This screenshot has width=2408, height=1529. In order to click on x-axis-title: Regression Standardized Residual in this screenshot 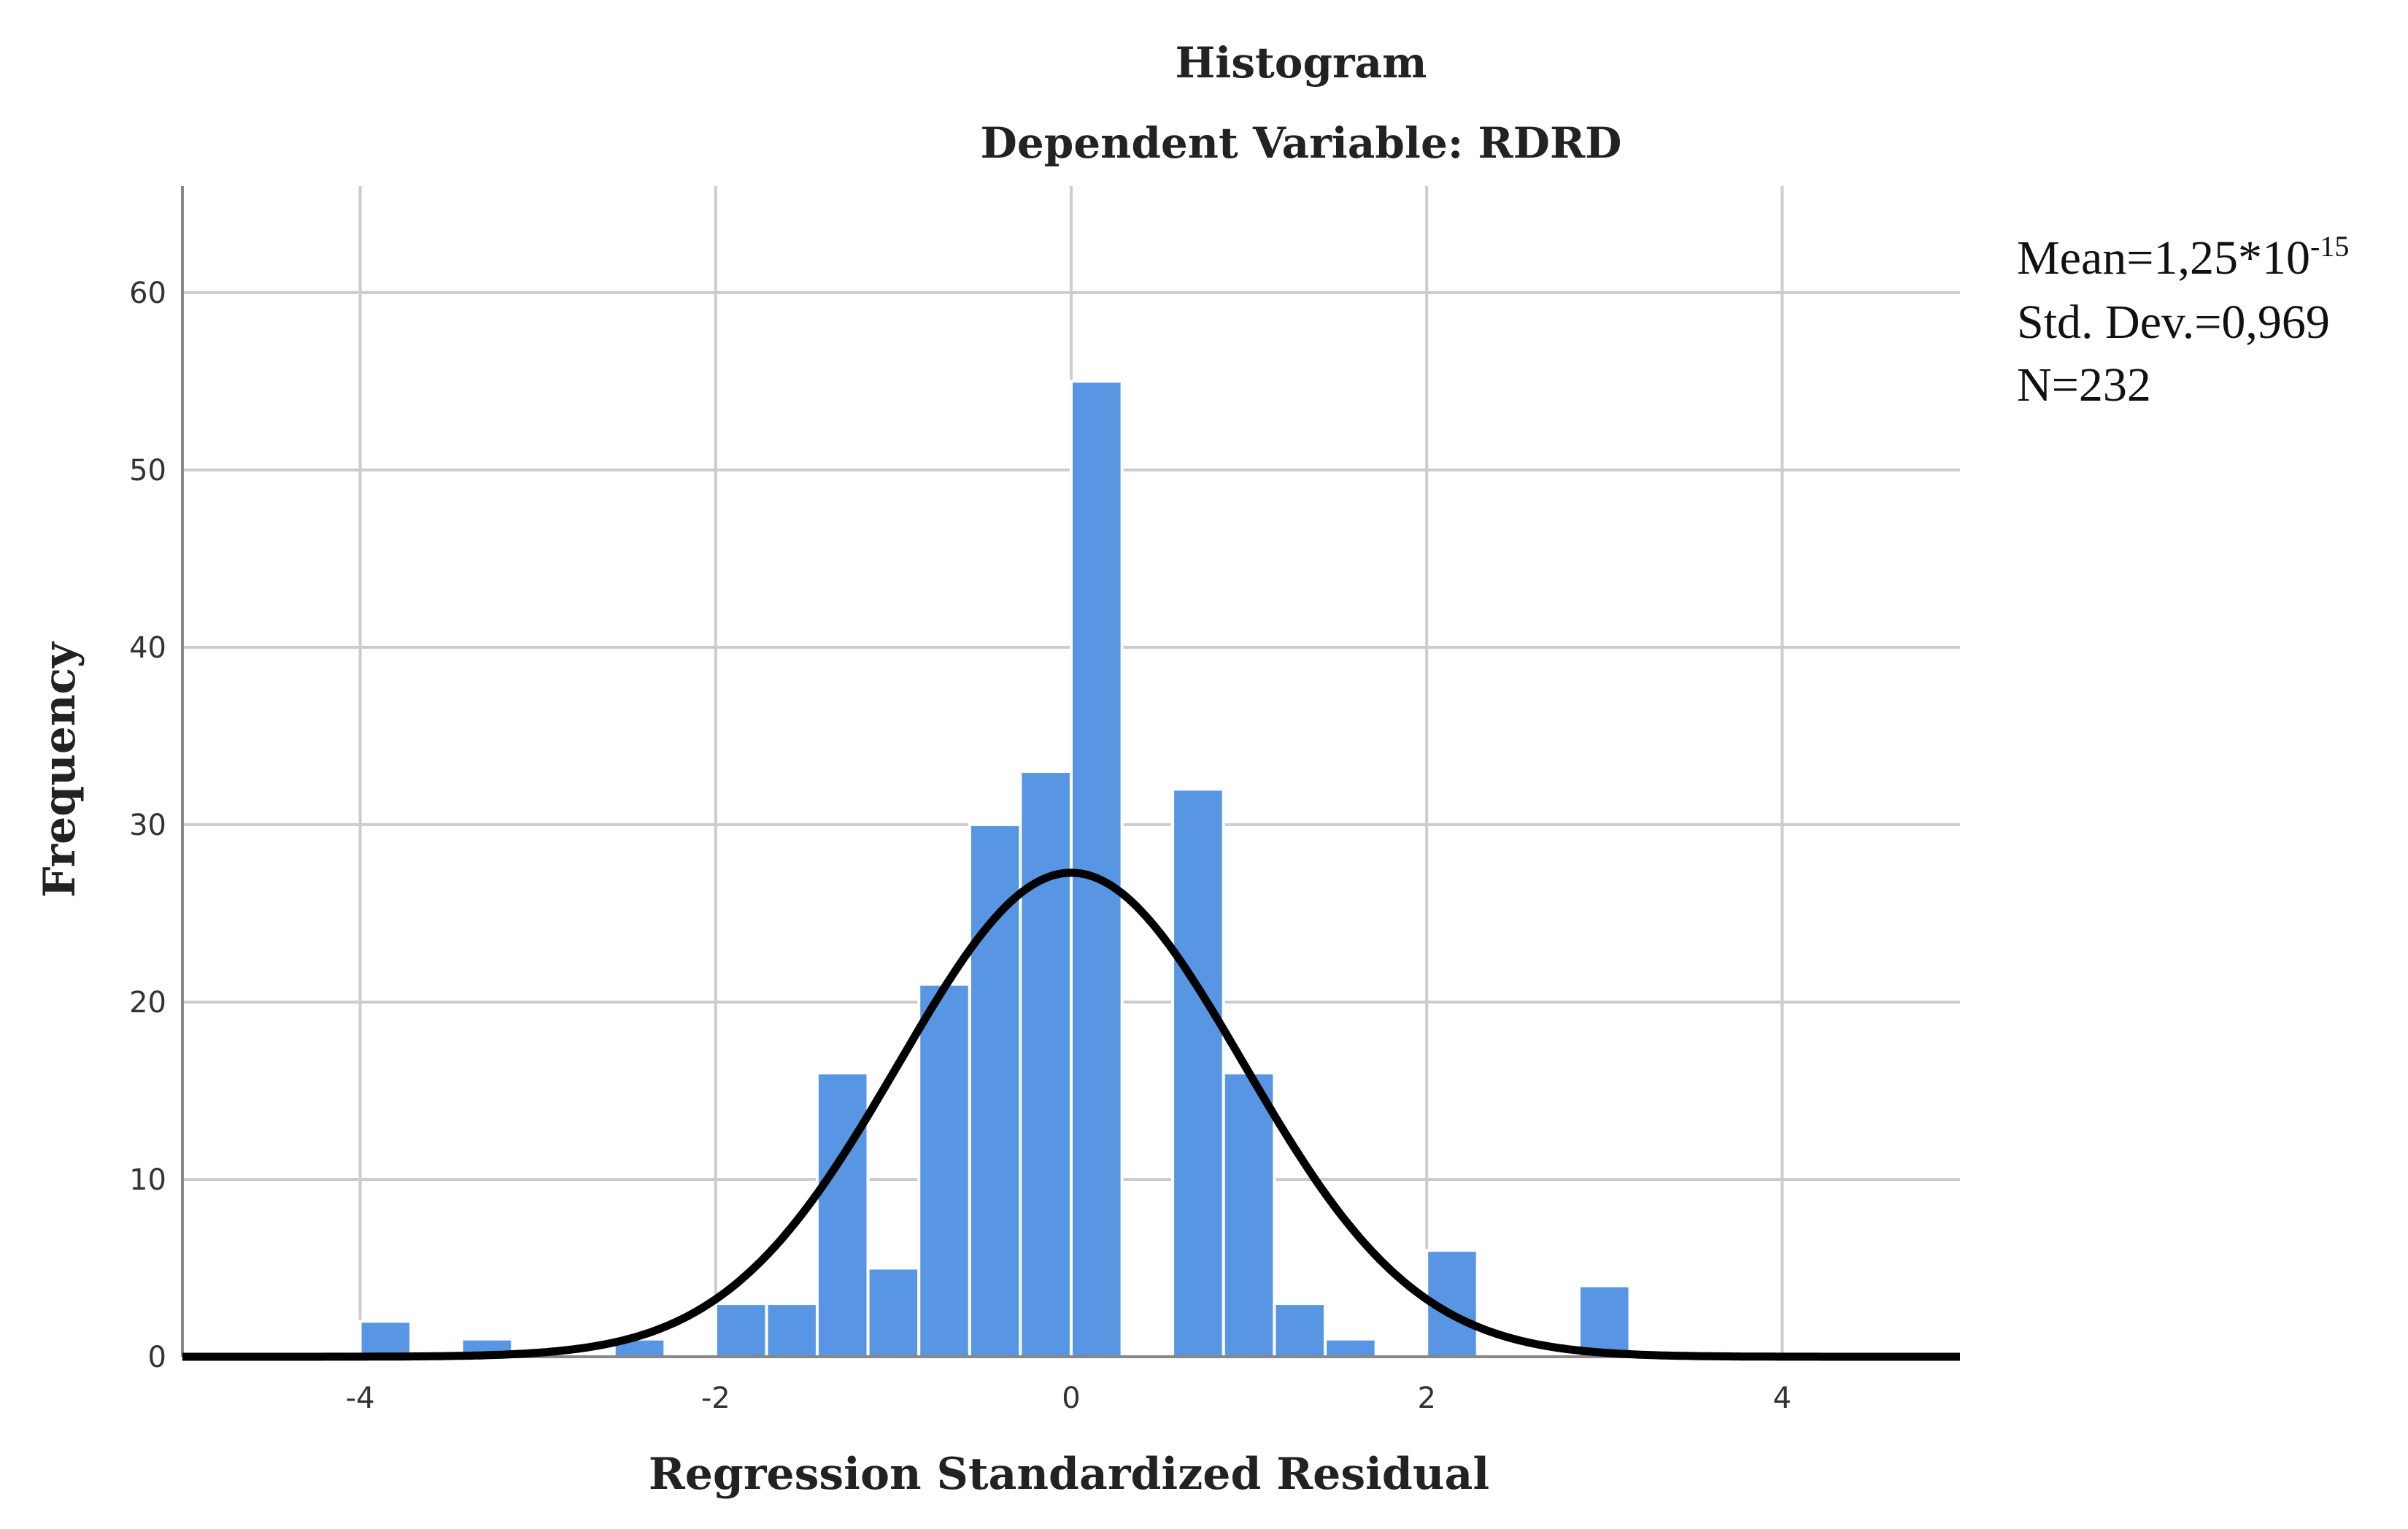, I will do `click(1069, 1474)`.